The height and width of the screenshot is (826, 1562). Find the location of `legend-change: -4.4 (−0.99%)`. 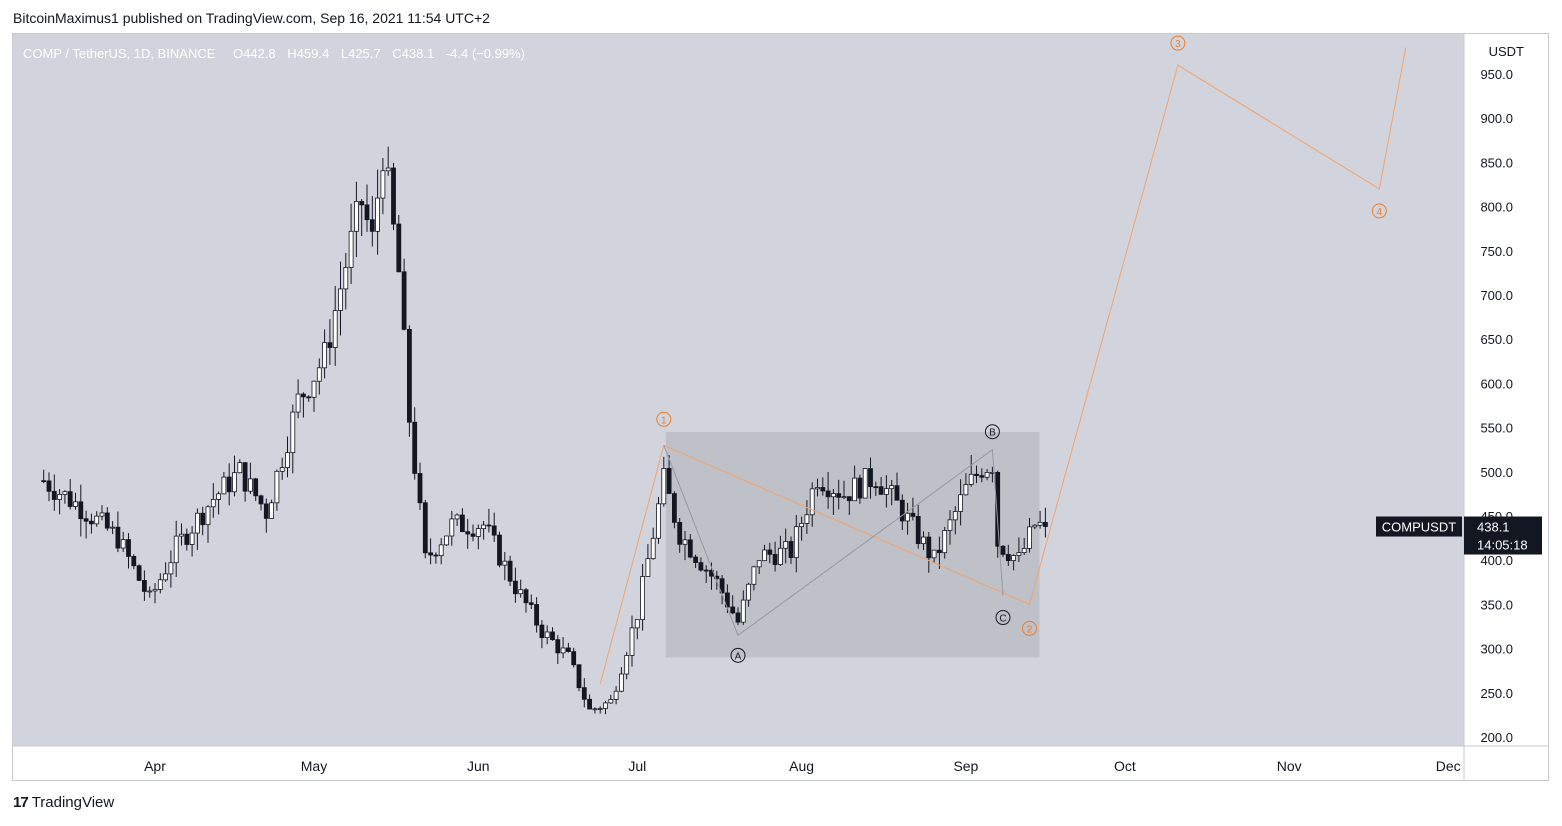

legend-change: -4.4 (−0.99%) is located at coordinates (485, 53).